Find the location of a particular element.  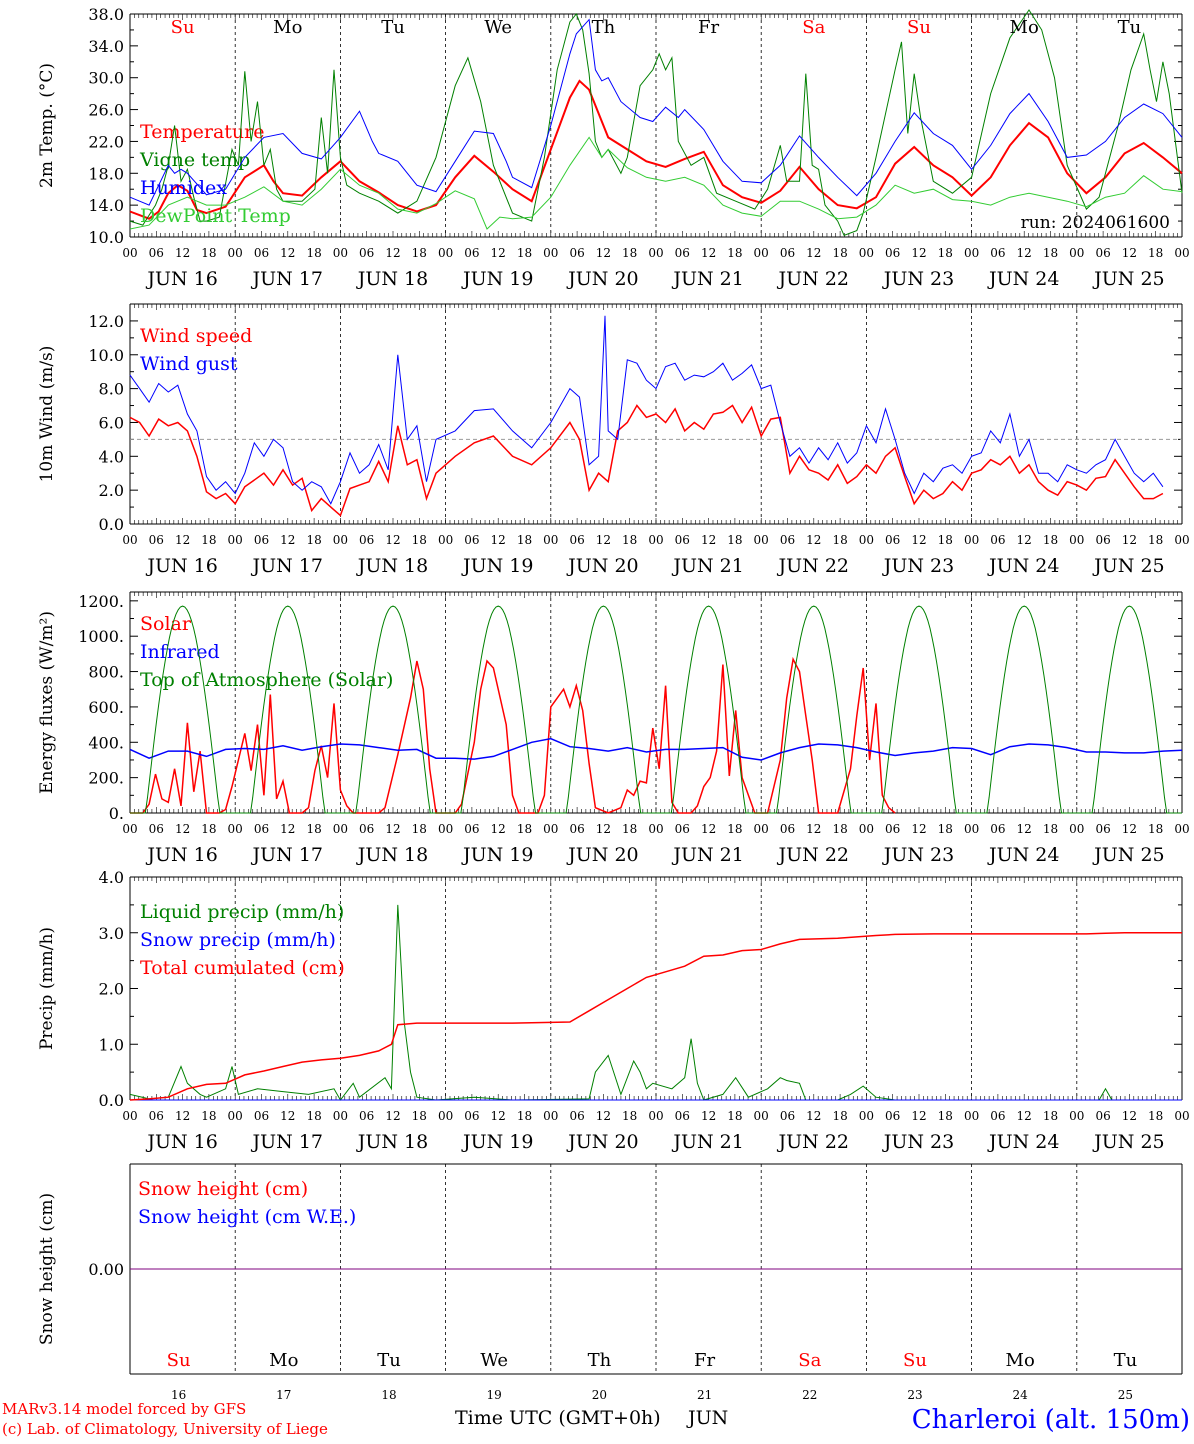

y-tick-label: 400. is located at coordinates (106, 742).